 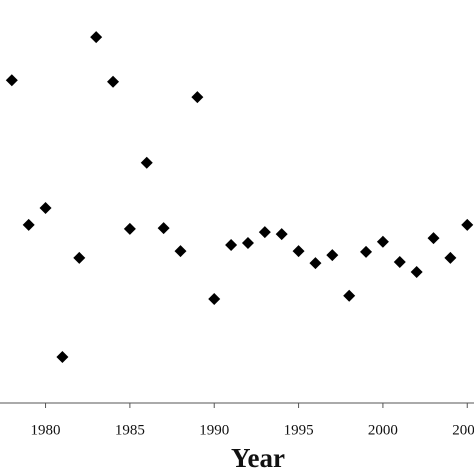 I want to click on x-tick-label: 2005, so click(x=463, y=430).